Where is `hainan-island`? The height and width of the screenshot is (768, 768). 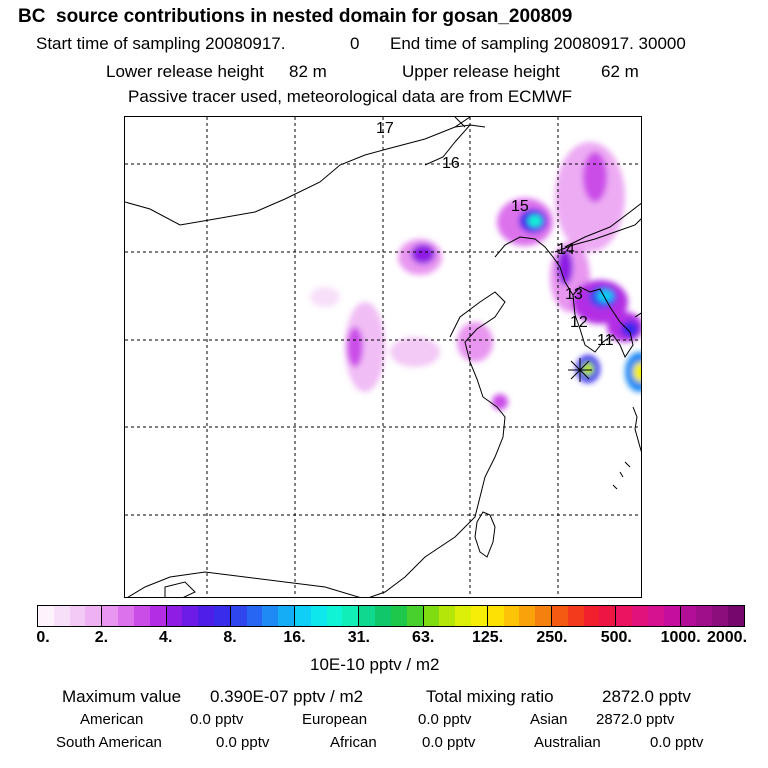 hainan-island is located at coordinates (180, 589).